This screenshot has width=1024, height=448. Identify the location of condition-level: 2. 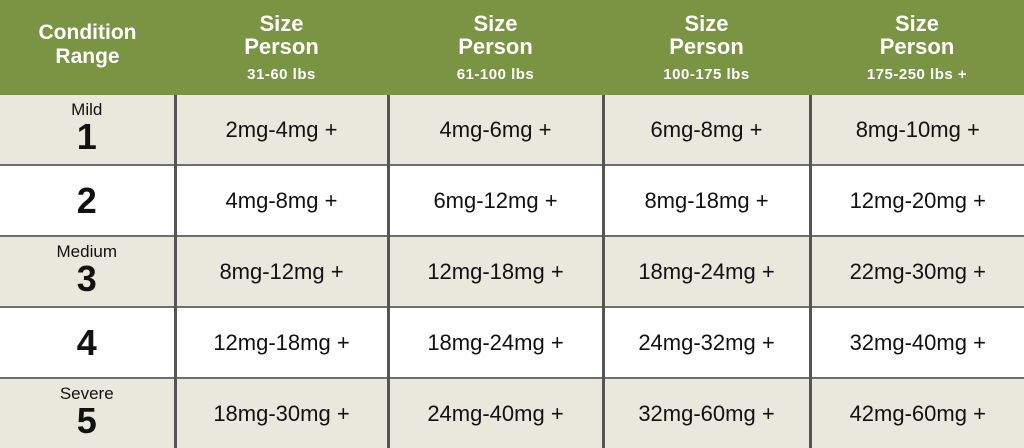
(86, 200).